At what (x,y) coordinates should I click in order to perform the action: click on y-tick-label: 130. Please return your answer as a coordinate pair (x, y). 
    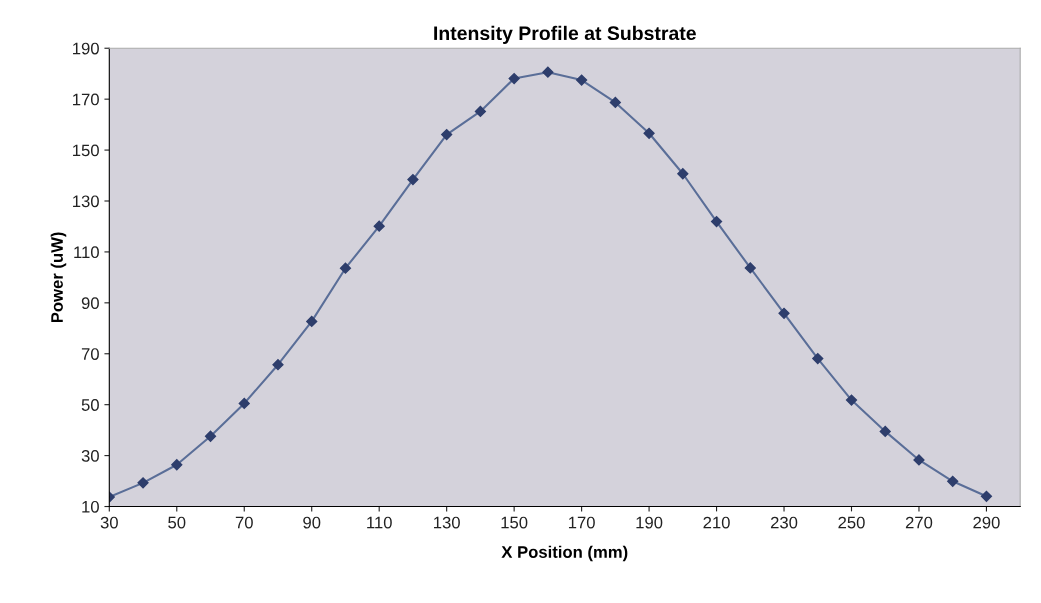
    Looking at the image, I should click on (86, 201).